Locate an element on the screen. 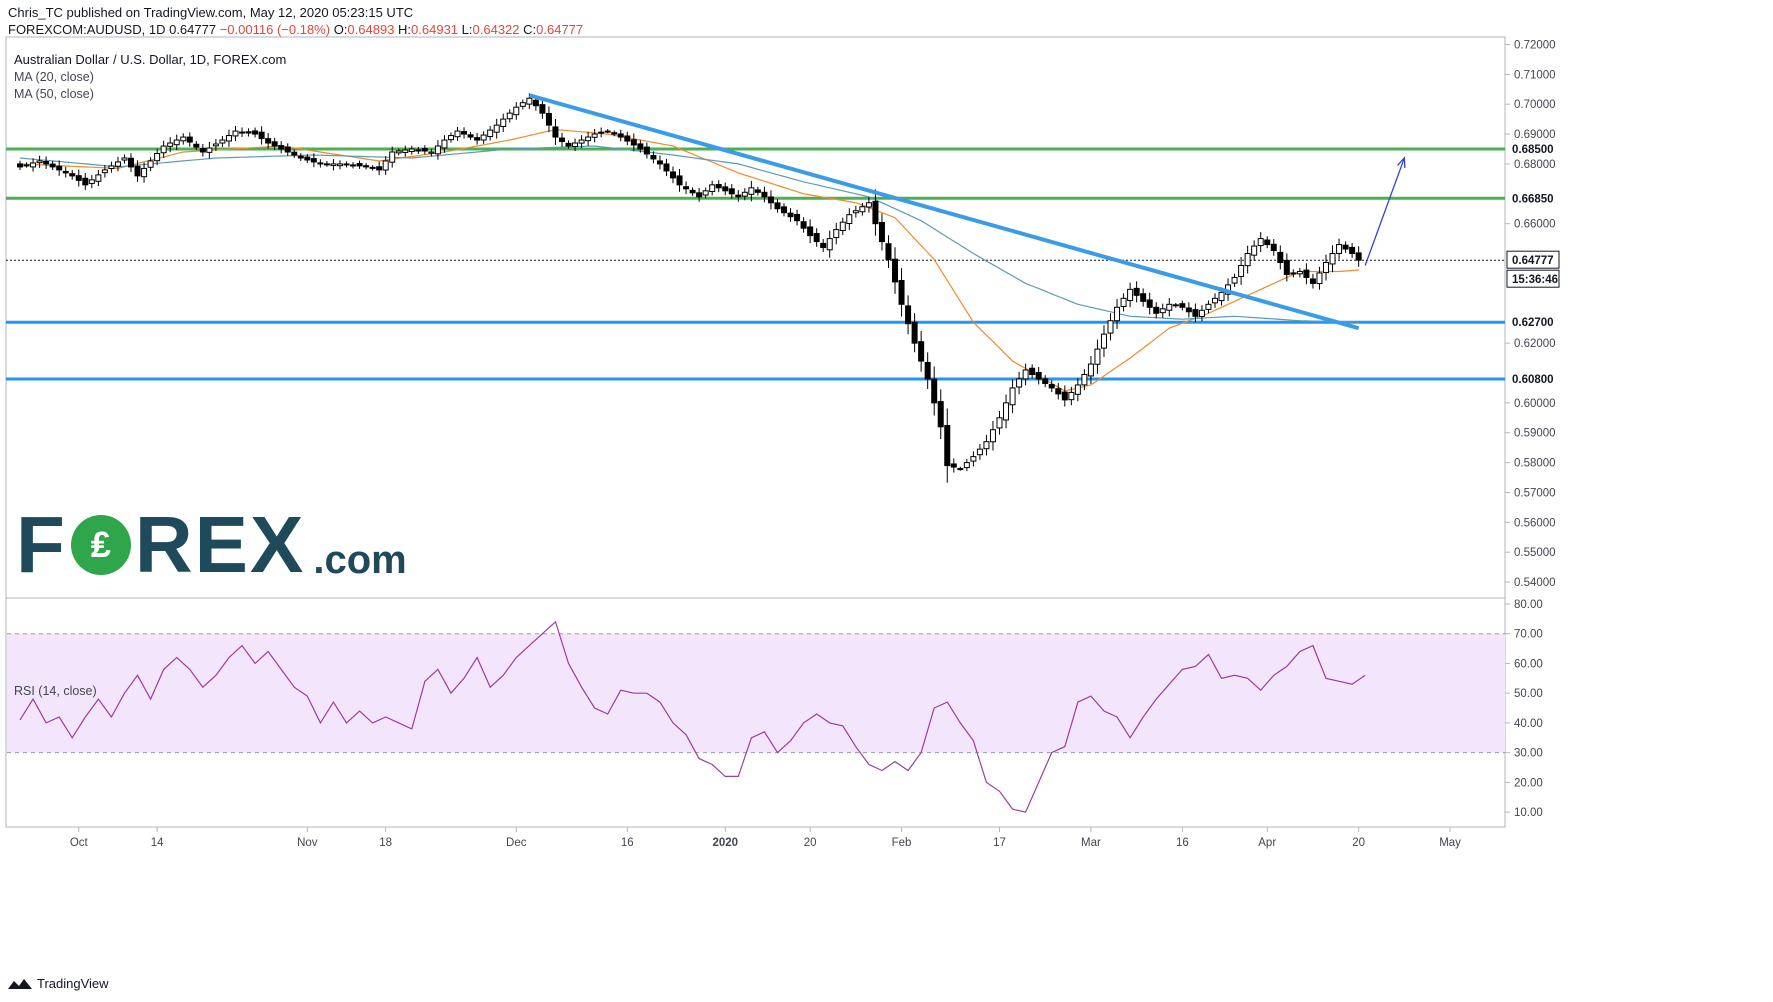 The image size is (1773, 1002). annotations is located at coordinates (967, 212).